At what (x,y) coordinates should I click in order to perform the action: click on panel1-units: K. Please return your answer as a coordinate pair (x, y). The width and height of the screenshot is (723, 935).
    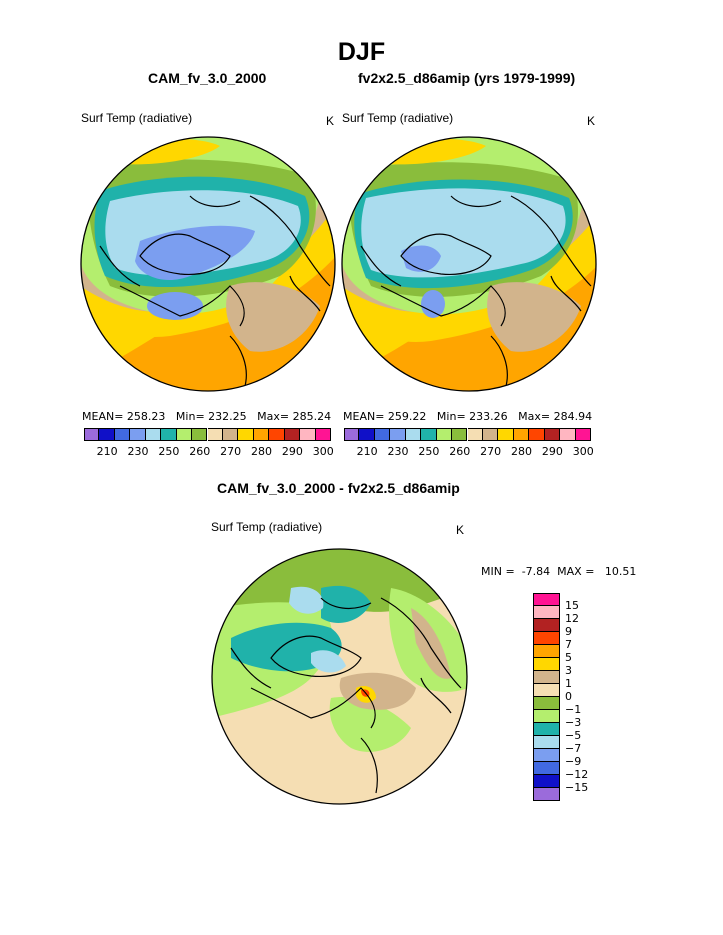
    Looking at the image, I should click on (330, 121).